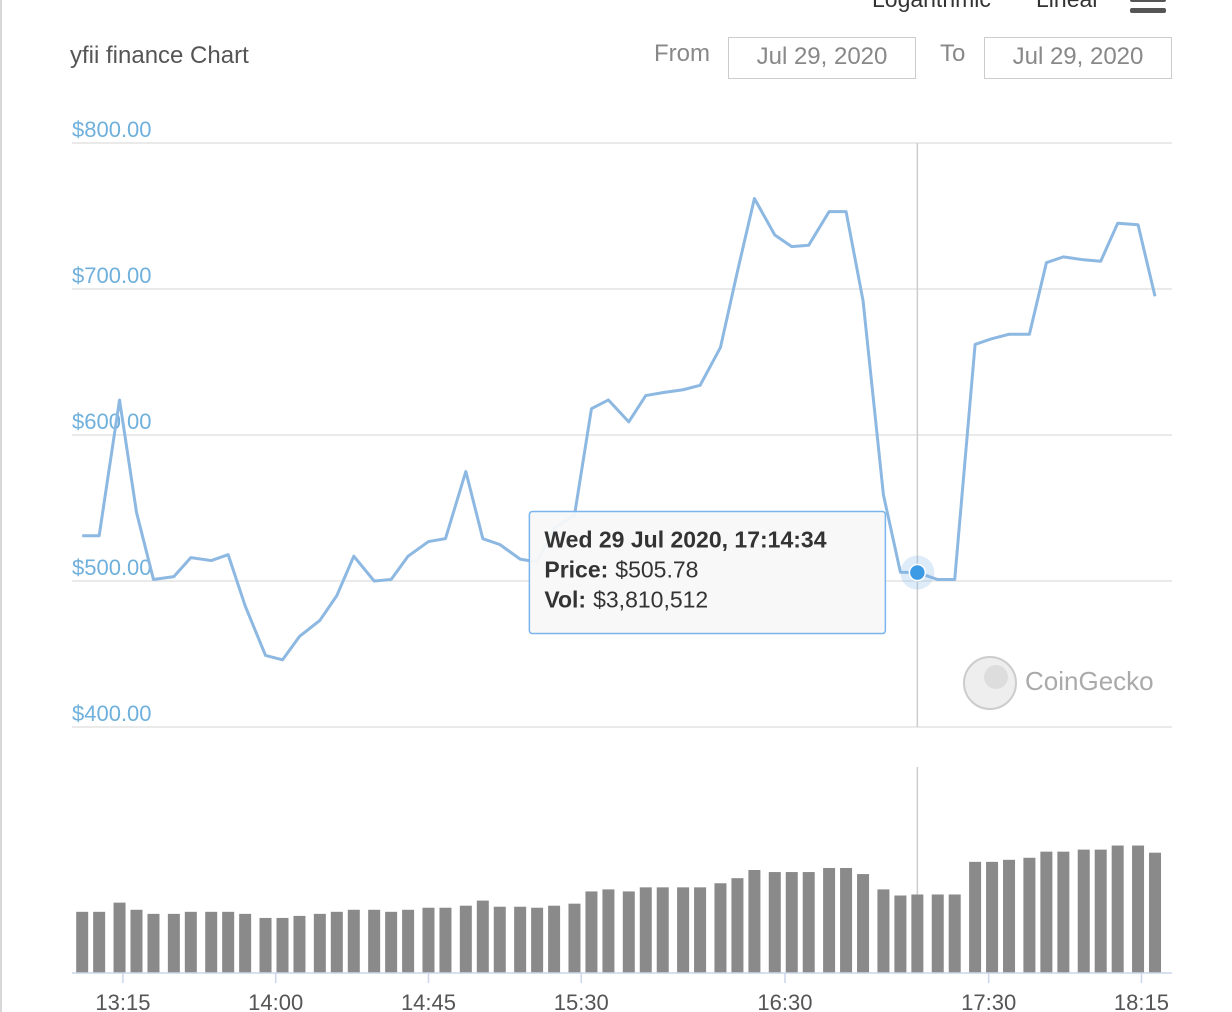 Image resolution: width=1232 pixels, height=1012 pixels. I want to click on watermark-logo, so click(996, 677).